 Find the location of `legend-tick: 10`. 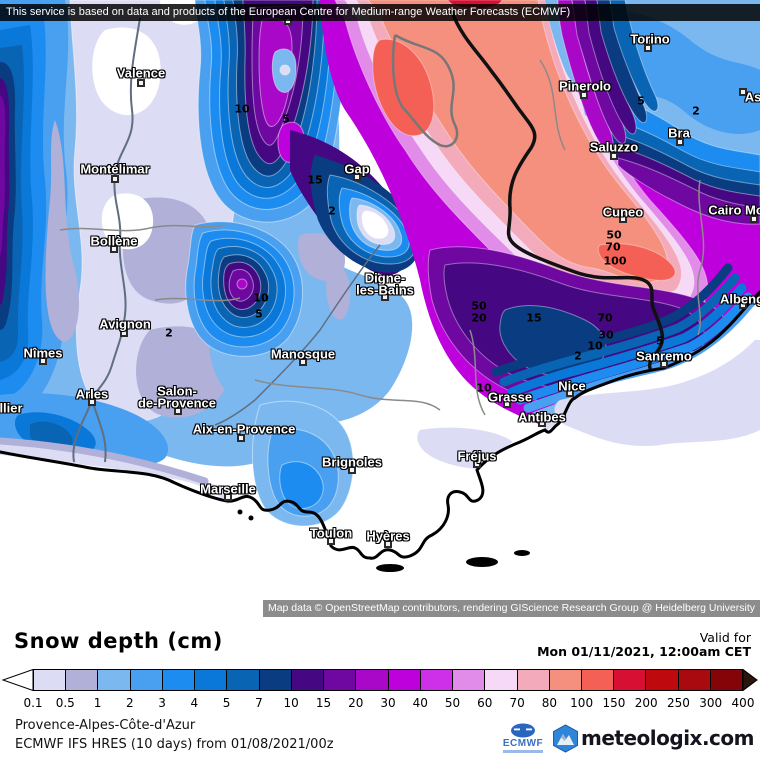

legend-tick: 10 is located at coordinates (291, 703).